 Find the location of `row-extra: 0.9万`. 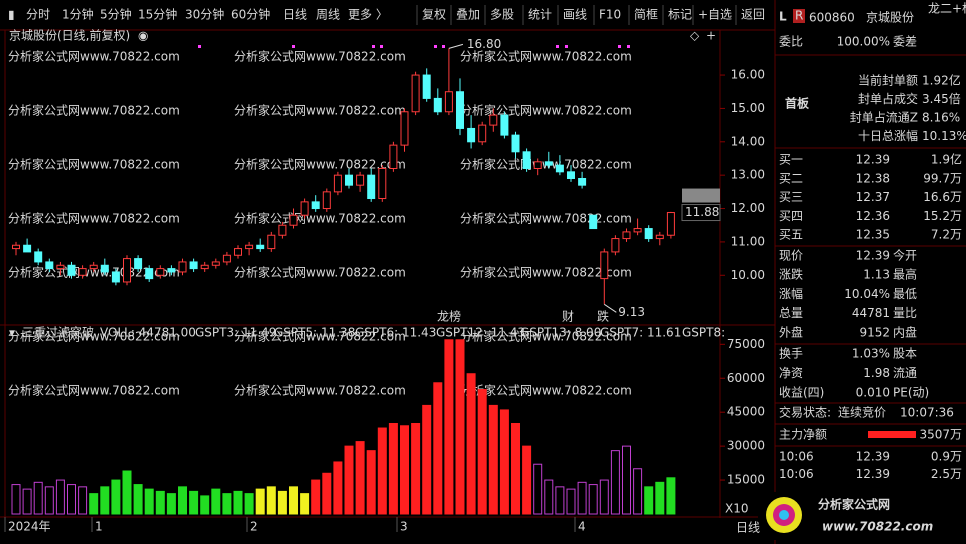

row-extra: 0.9万 is located at coordinates (946, 457).